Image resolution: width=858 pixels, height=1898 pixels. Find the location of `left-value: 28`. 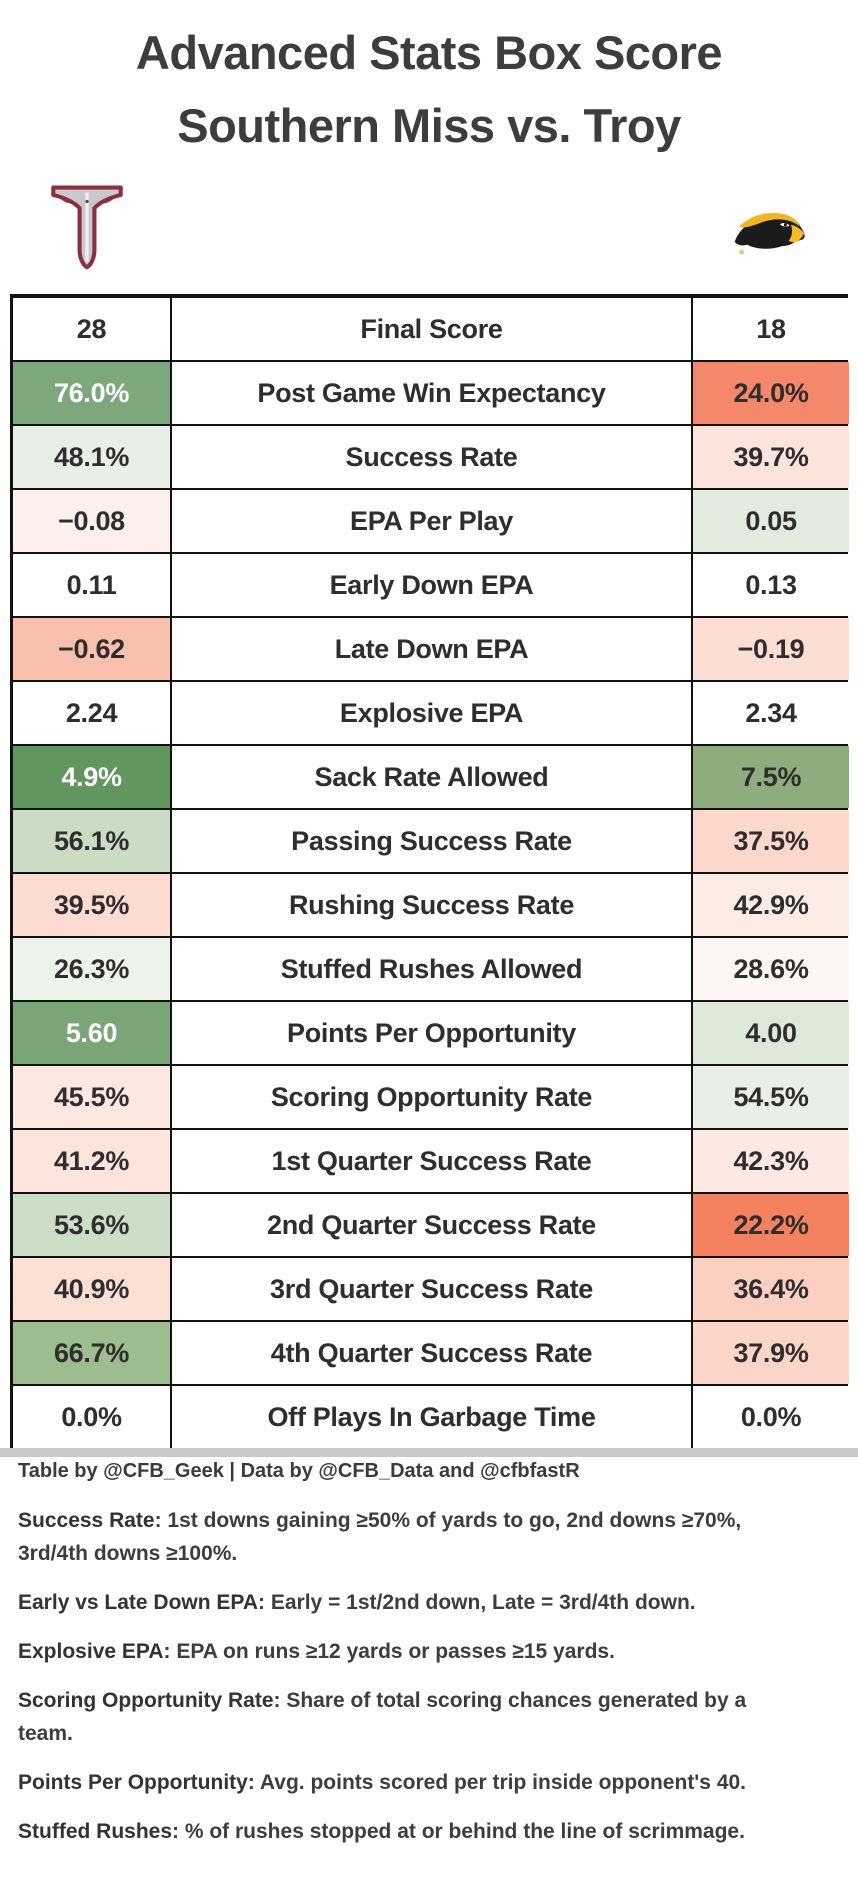

left-value: 28 is located at coordinates (91, 329).